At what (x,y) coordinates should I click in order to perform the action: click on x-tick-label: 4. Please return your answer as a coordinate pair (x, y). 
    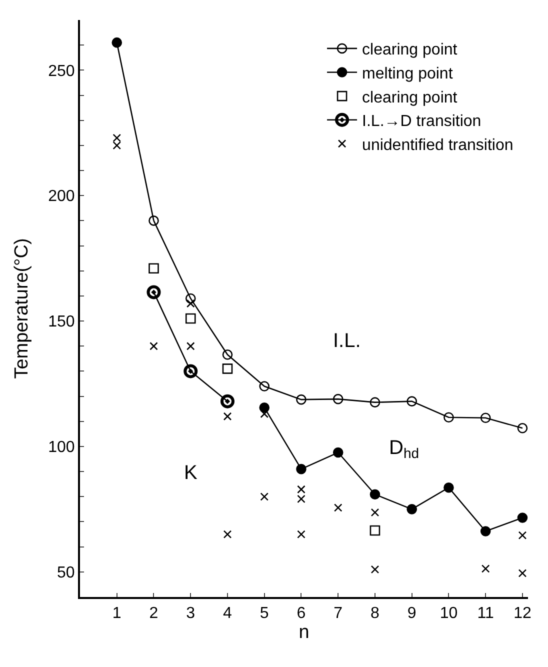
    Looking at the image, I should click on (227, 613).